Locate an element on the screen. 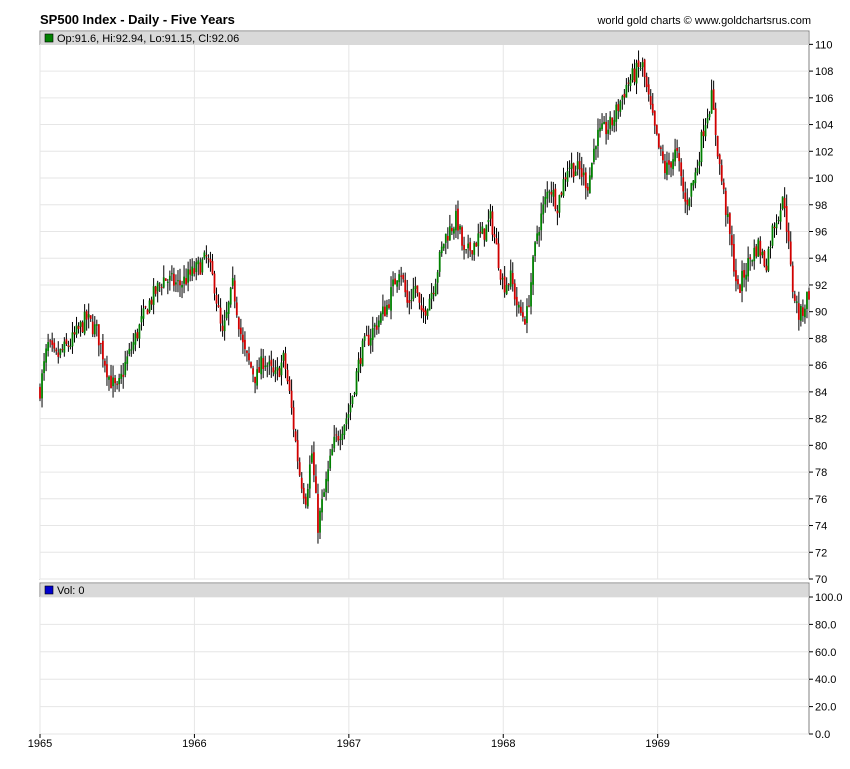 This screenshot has width=850, height=769. price-tick-label: 96 is located at coordinates (821, 232).